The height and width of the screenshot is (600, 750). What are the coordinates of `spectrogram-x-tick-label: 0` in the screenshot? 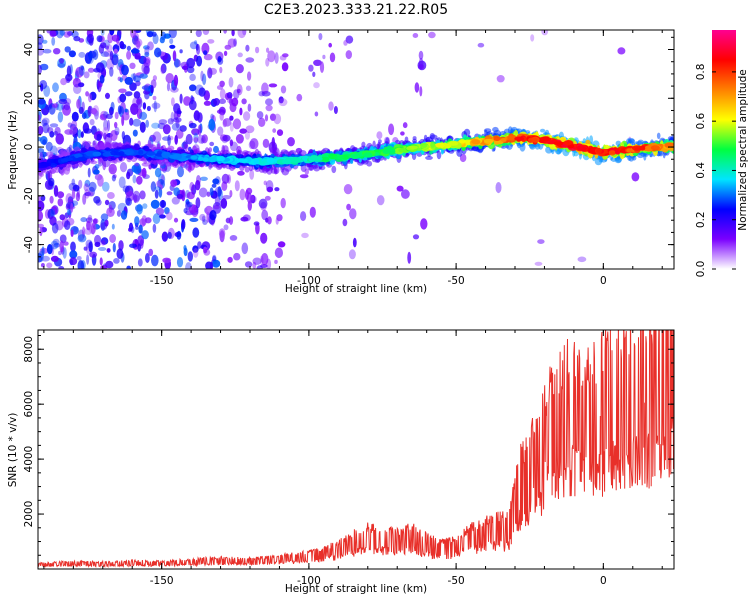 It's located at (603, 281).